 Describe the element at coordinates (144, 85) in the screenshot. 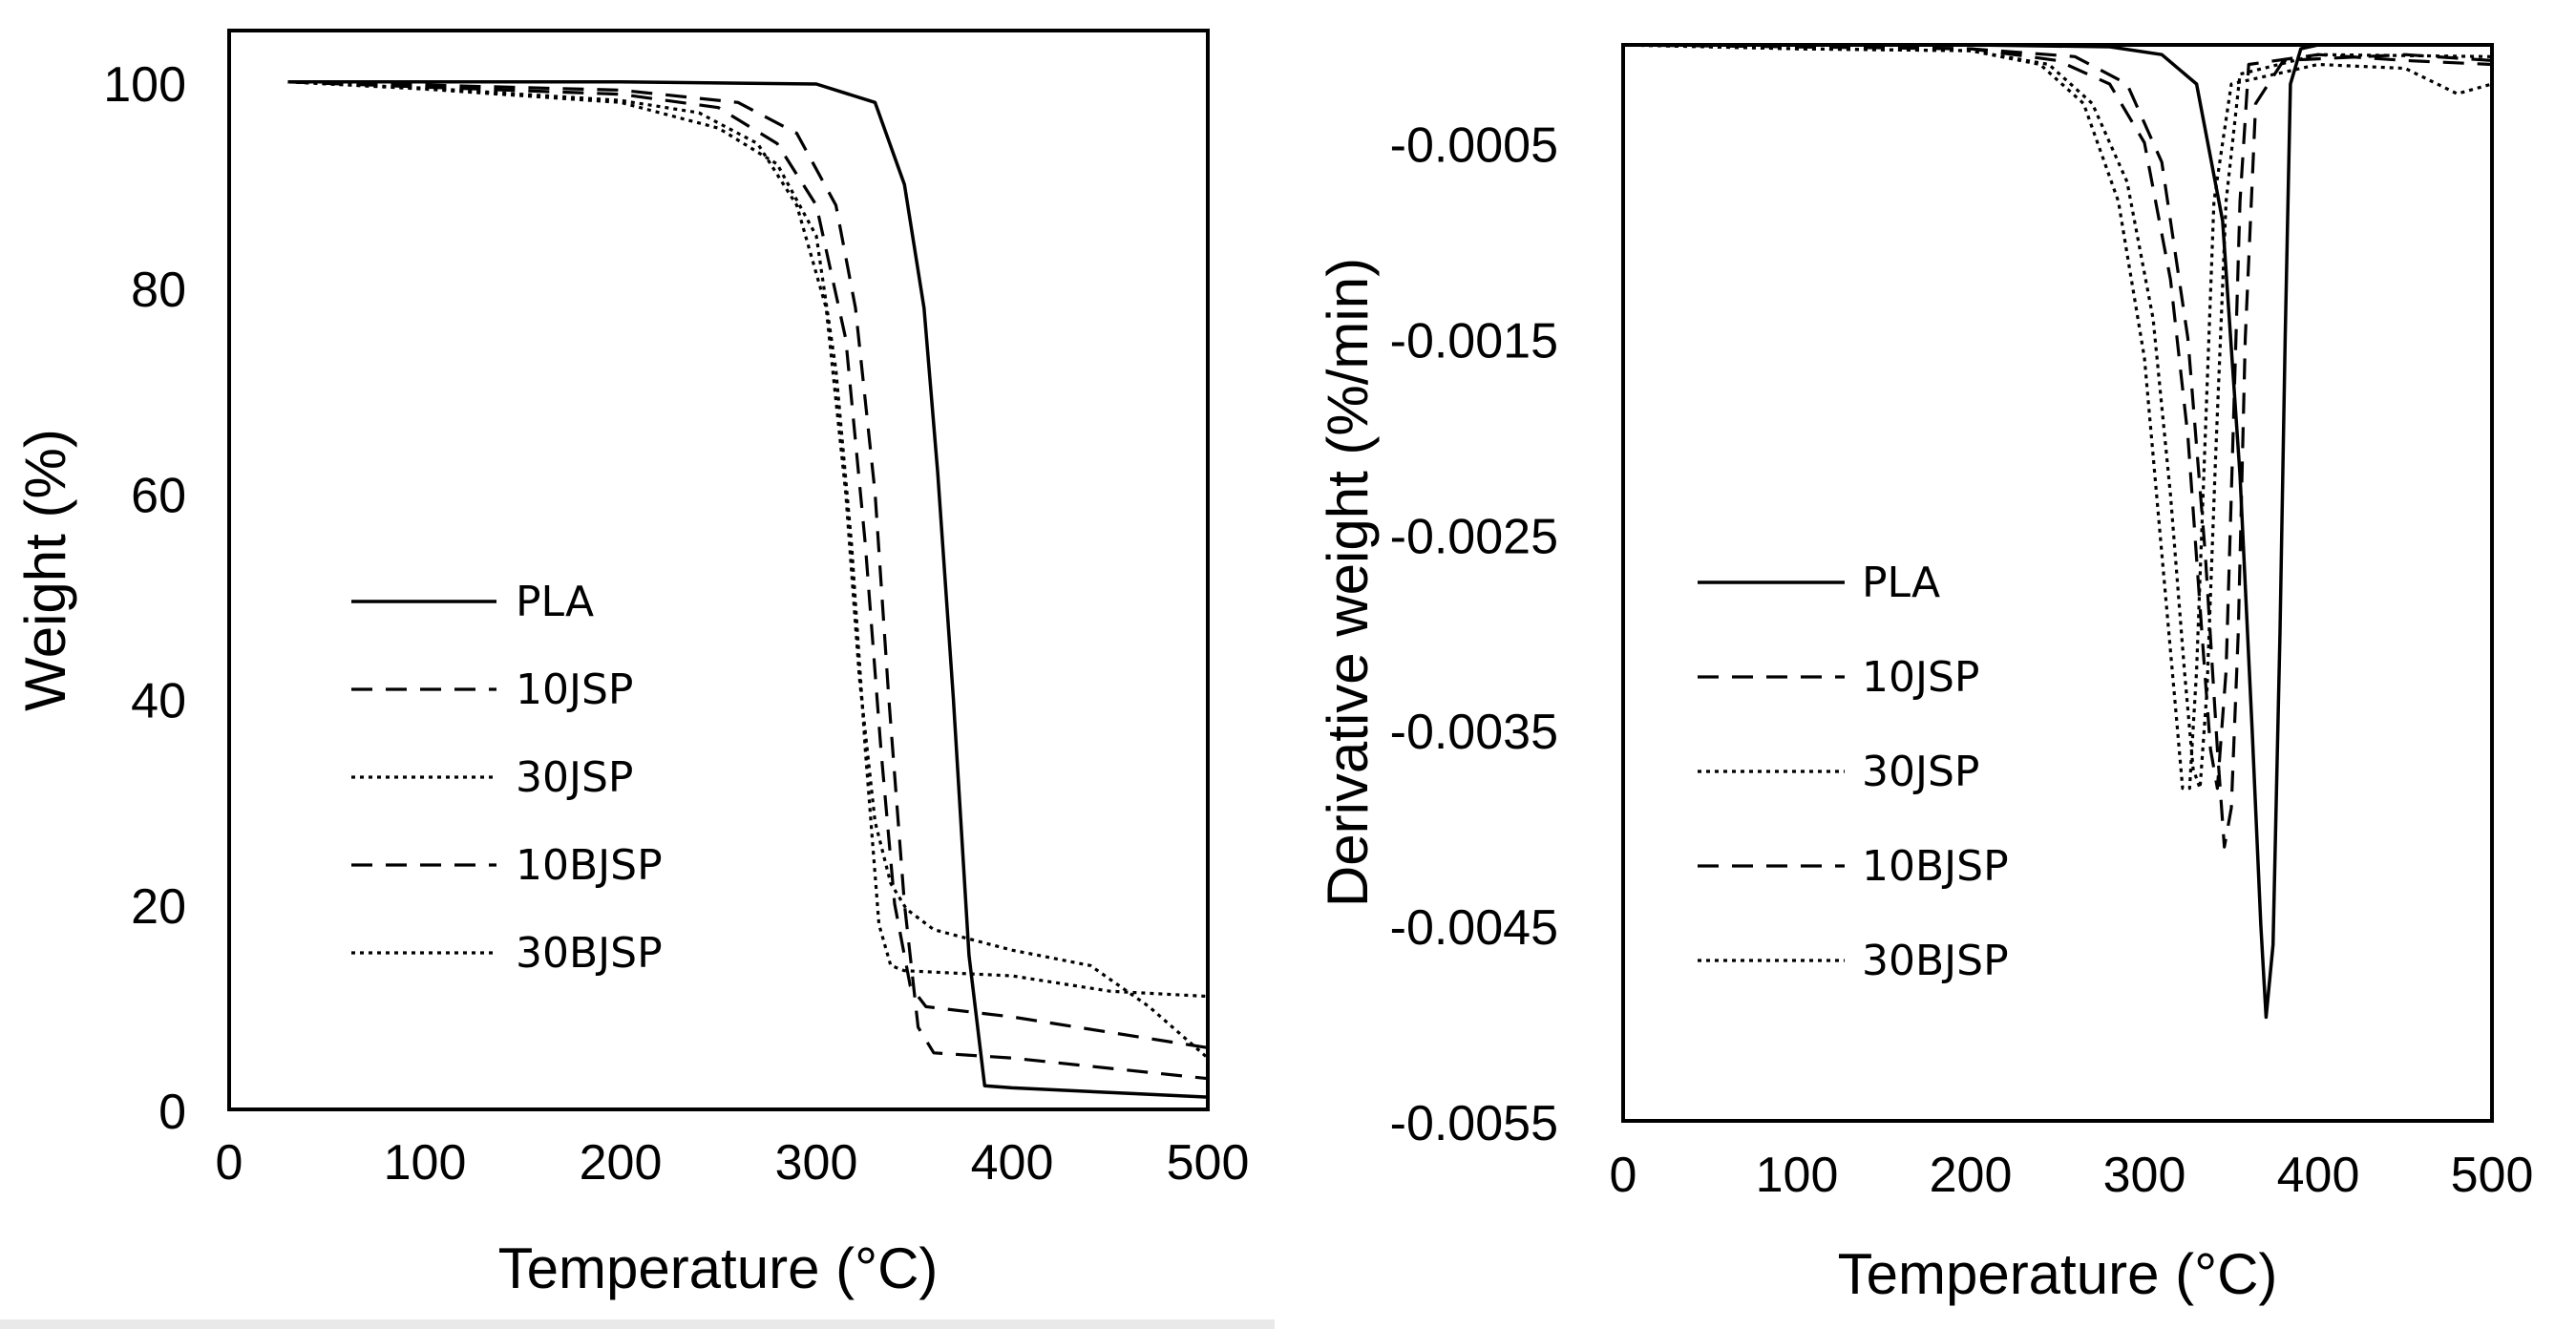

I see `weight-y-tick-label: 100` at that location.